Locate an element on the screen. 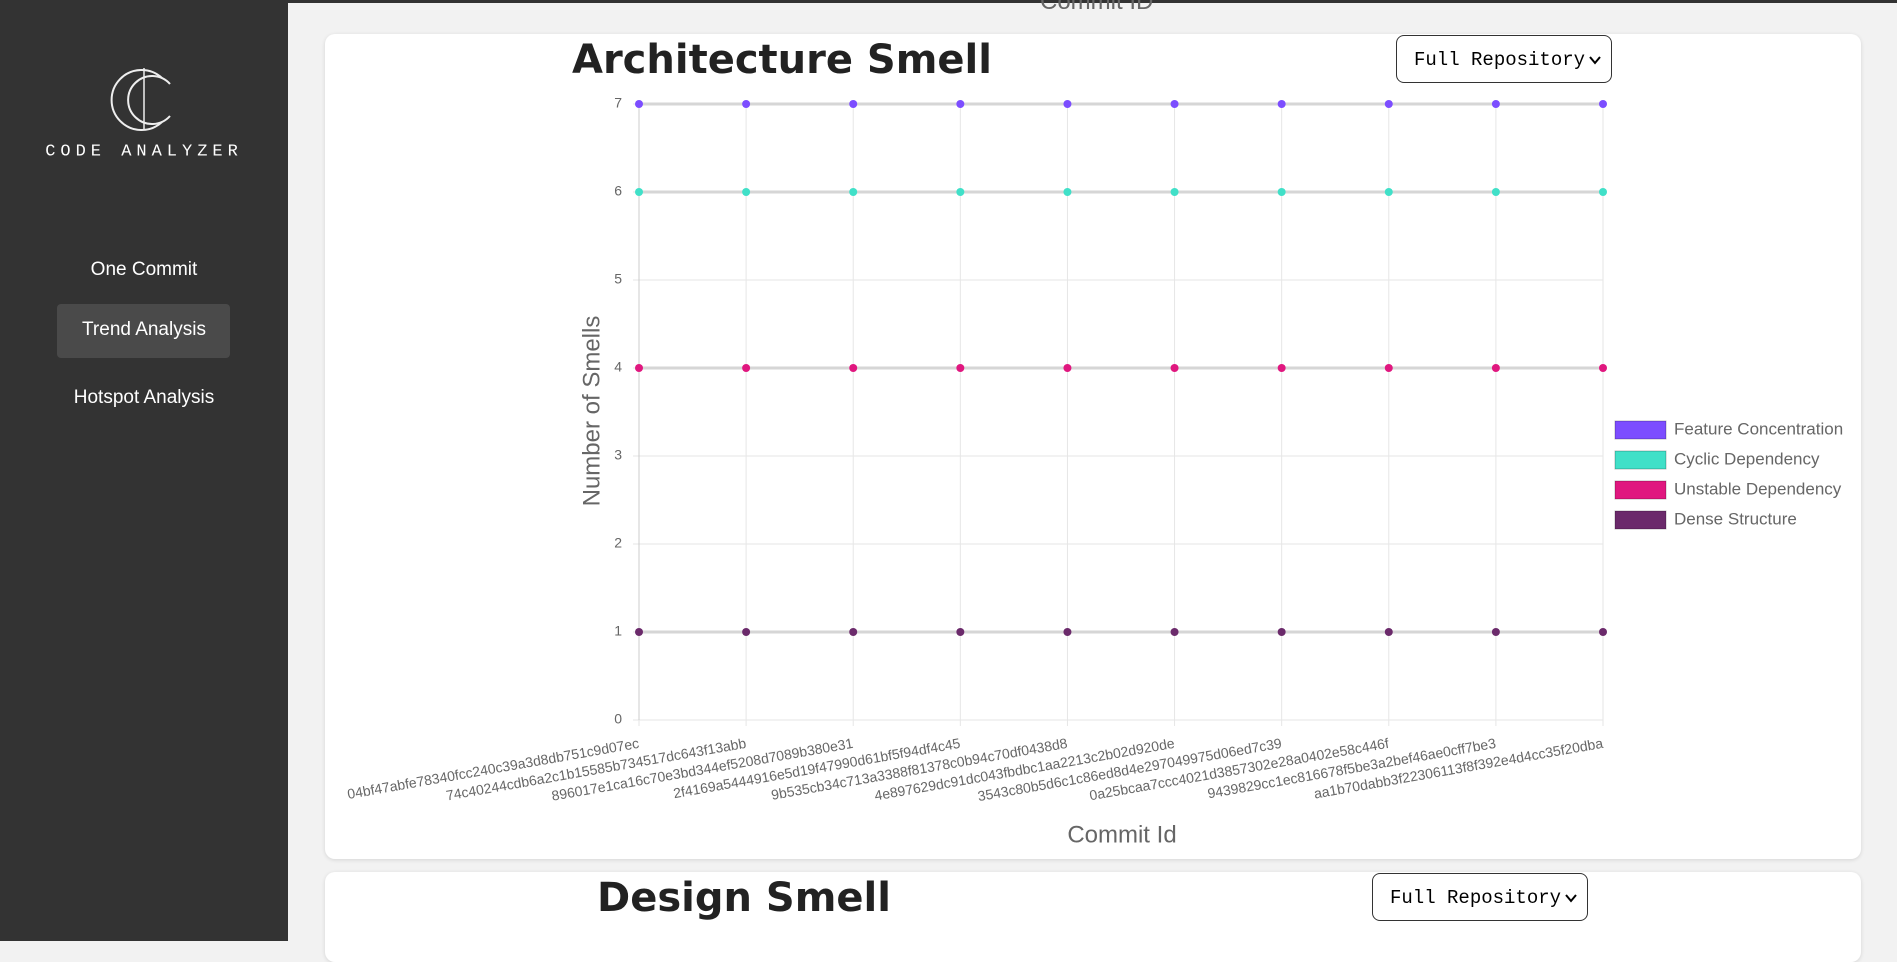 This screenshot has height=962, width=1897. nav-item: Trend Analysis is located at coordinates (144, 329).